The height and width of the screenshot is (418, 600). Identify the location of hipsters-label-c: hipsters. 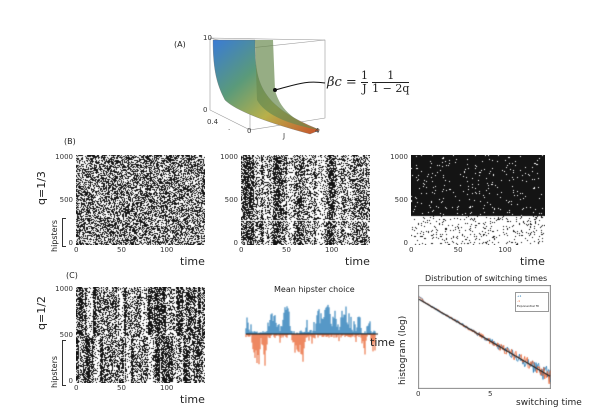
(54, 371).